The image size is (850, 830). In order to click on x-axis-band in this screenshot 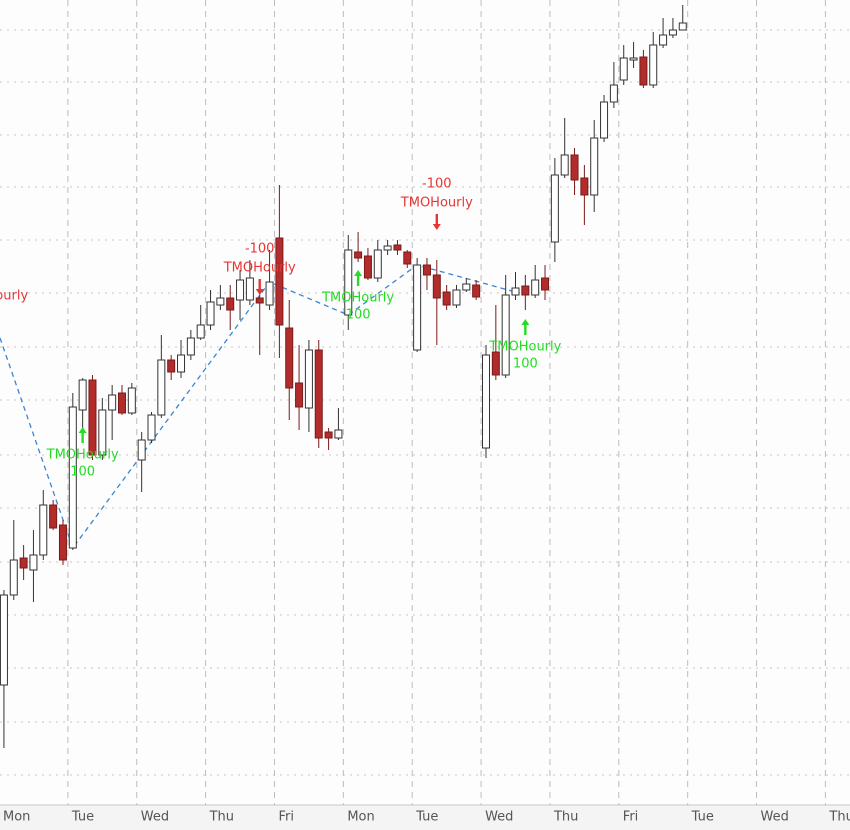, I will do `click(425, 817)`.